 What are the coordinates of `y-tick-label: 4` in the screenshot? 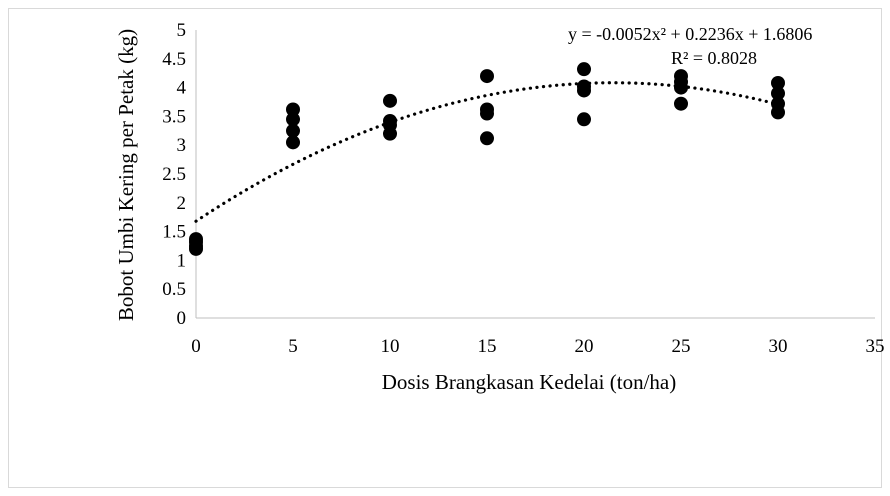 It's located at (182, 88).